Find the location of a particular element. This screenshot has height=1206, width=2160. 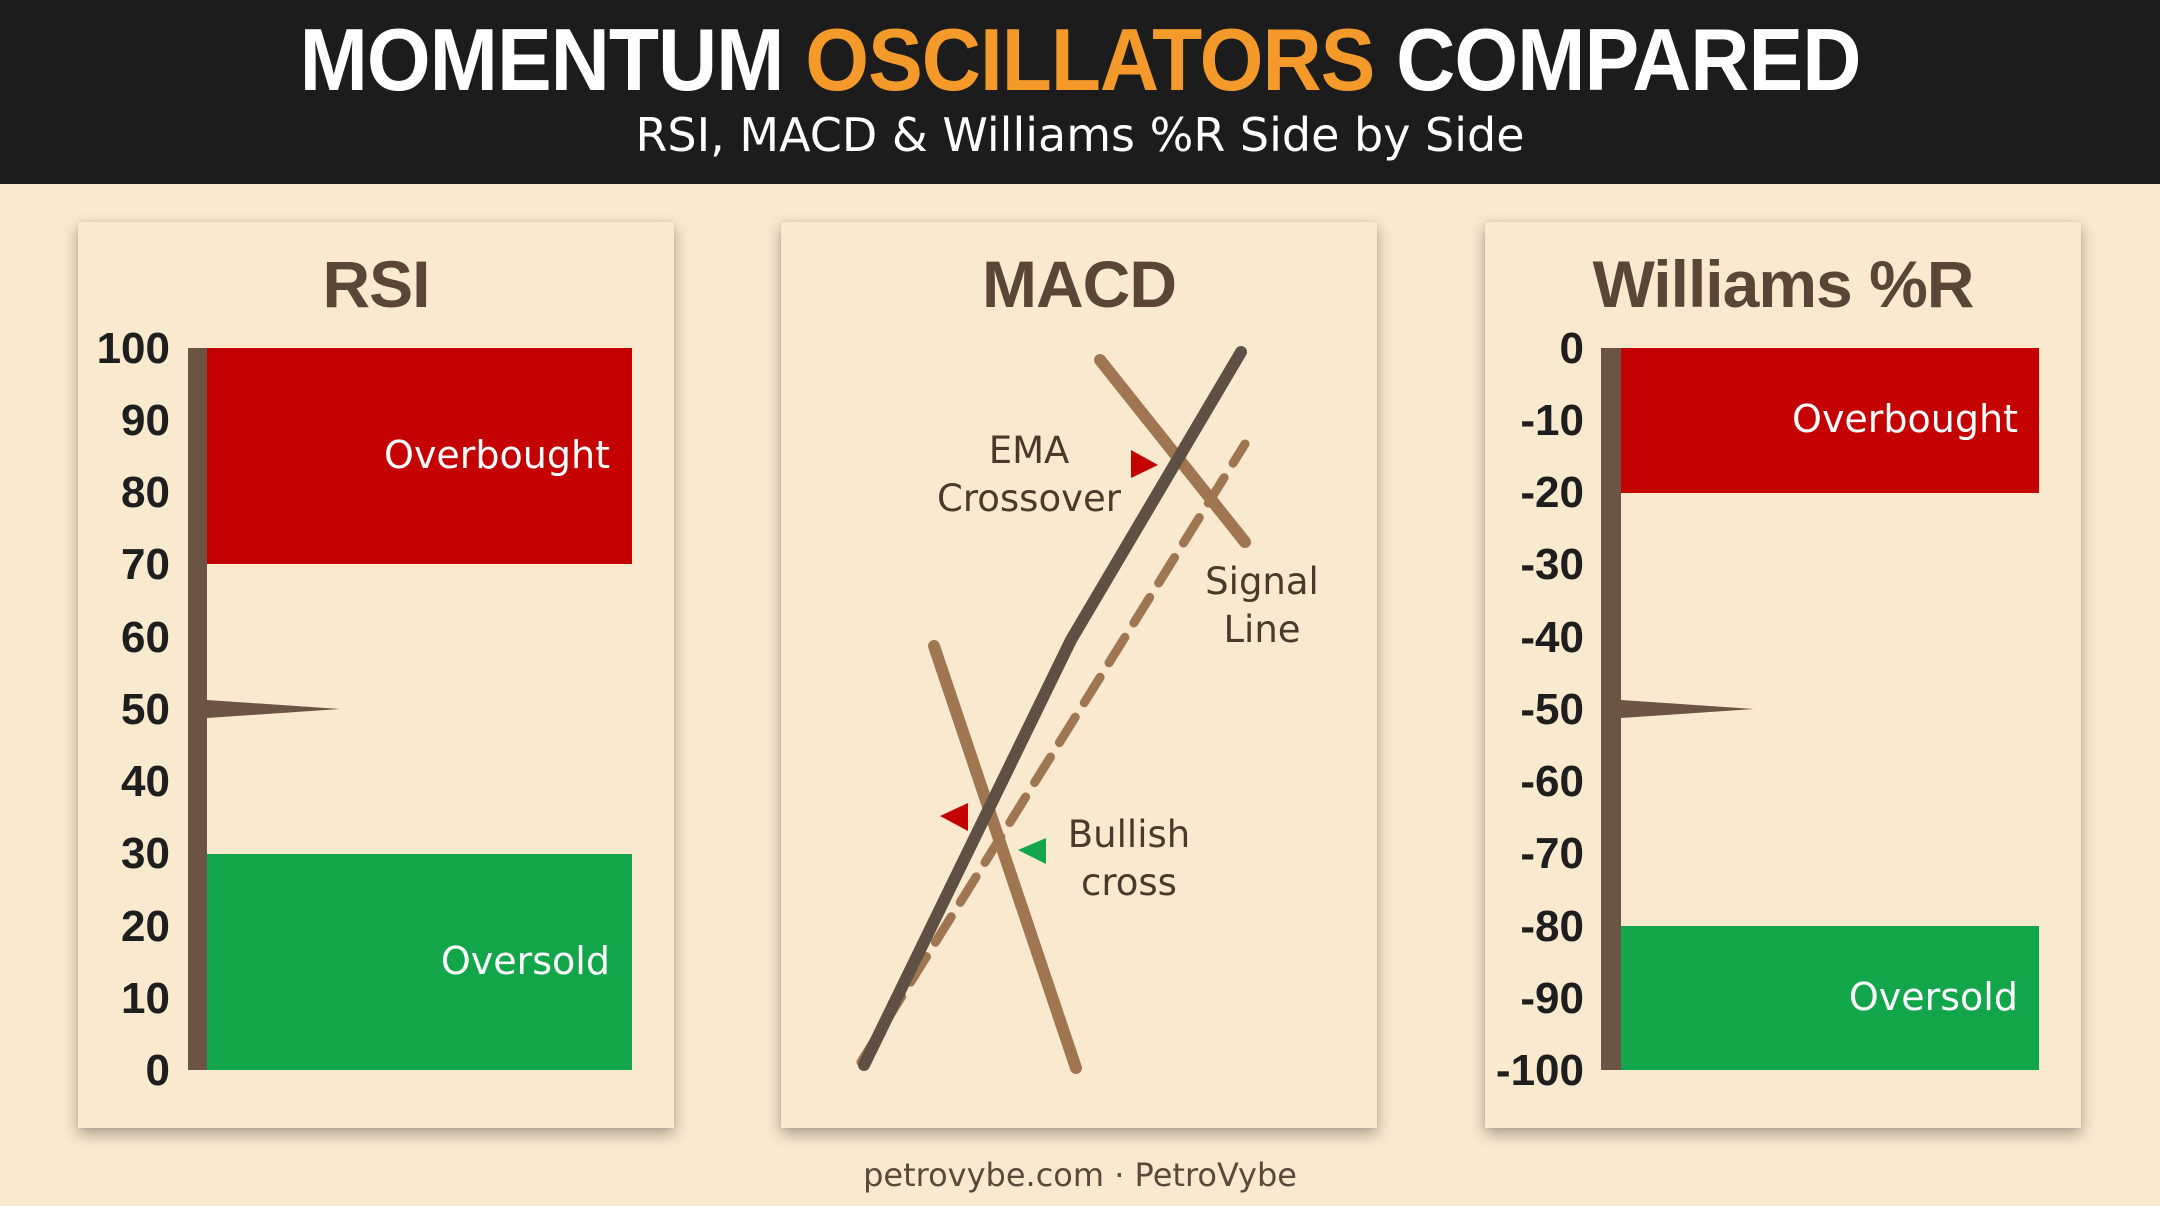

rsi-overbought-label: Overbought is located at coordinates (497, 455).